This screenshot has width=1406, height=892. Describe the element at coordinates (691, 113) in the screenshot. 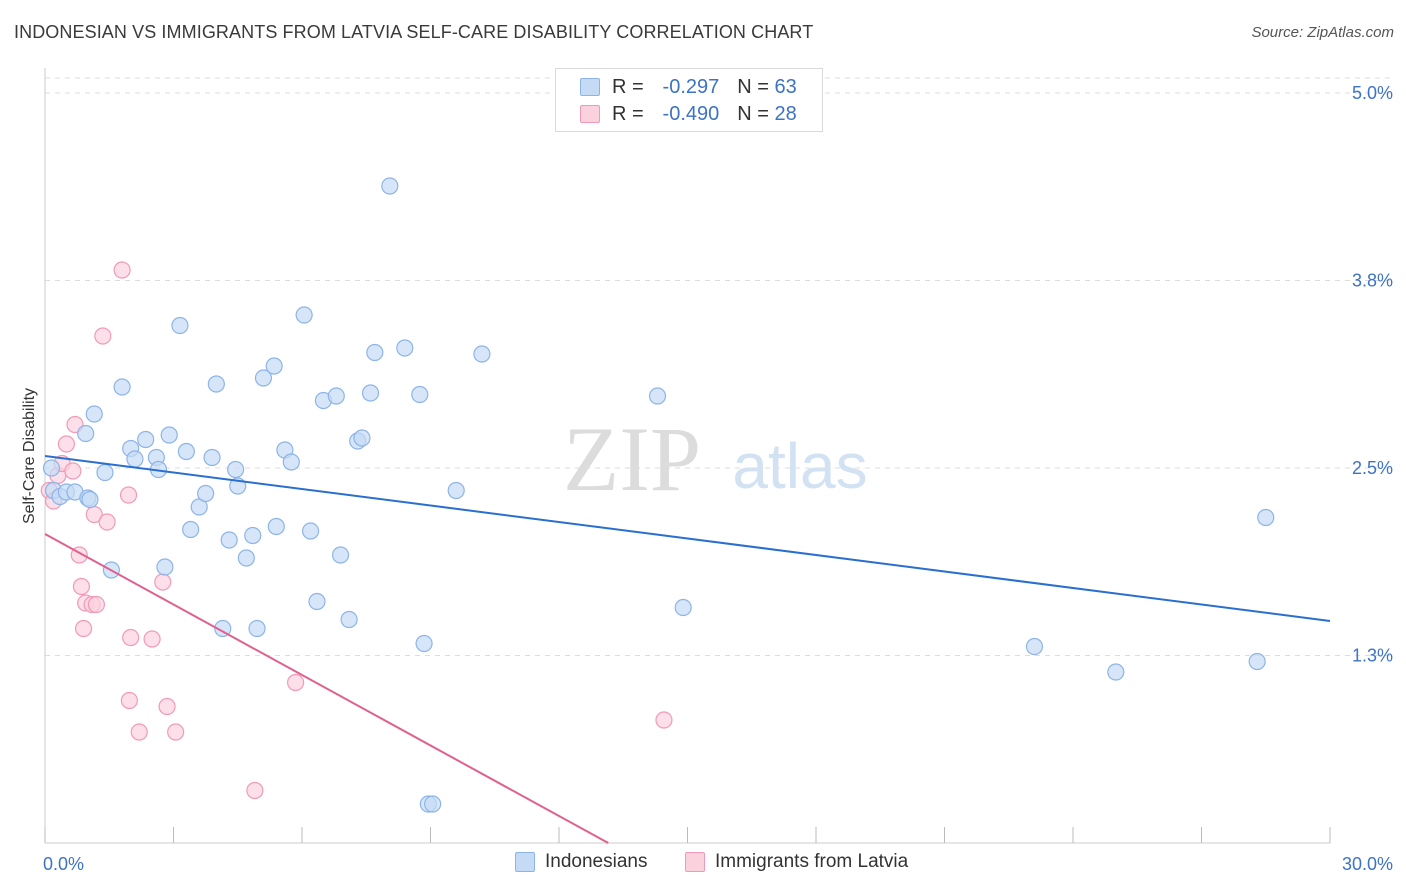

I see `legend-r-value: -0.490` at that location.